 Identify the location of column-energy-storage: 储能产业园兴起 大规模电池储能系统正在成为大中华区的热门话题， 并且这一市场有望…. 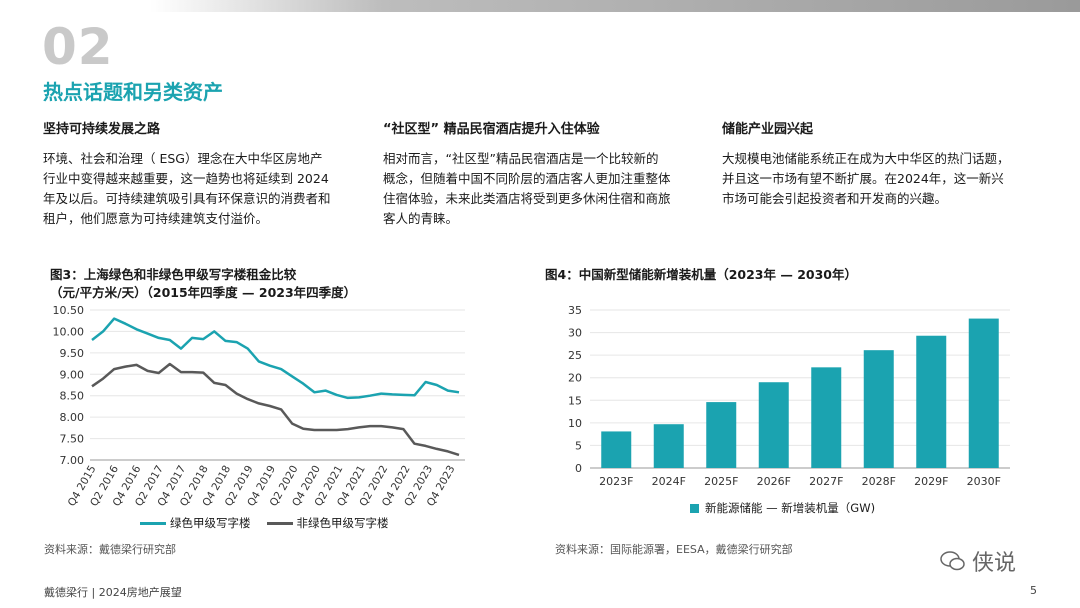
(887, 163).